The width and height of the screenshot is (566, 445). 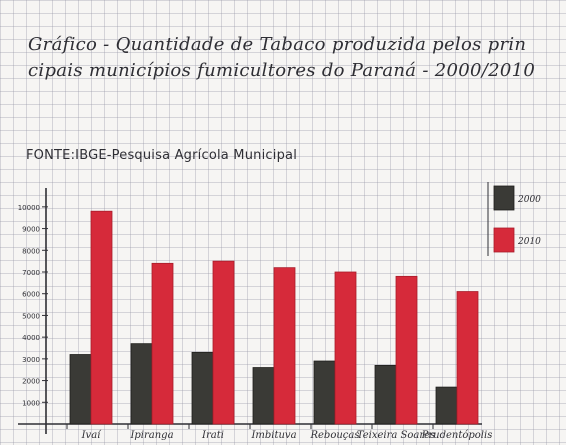 I want to click on y-tick-label: 9000, so click(x=31, y=230).